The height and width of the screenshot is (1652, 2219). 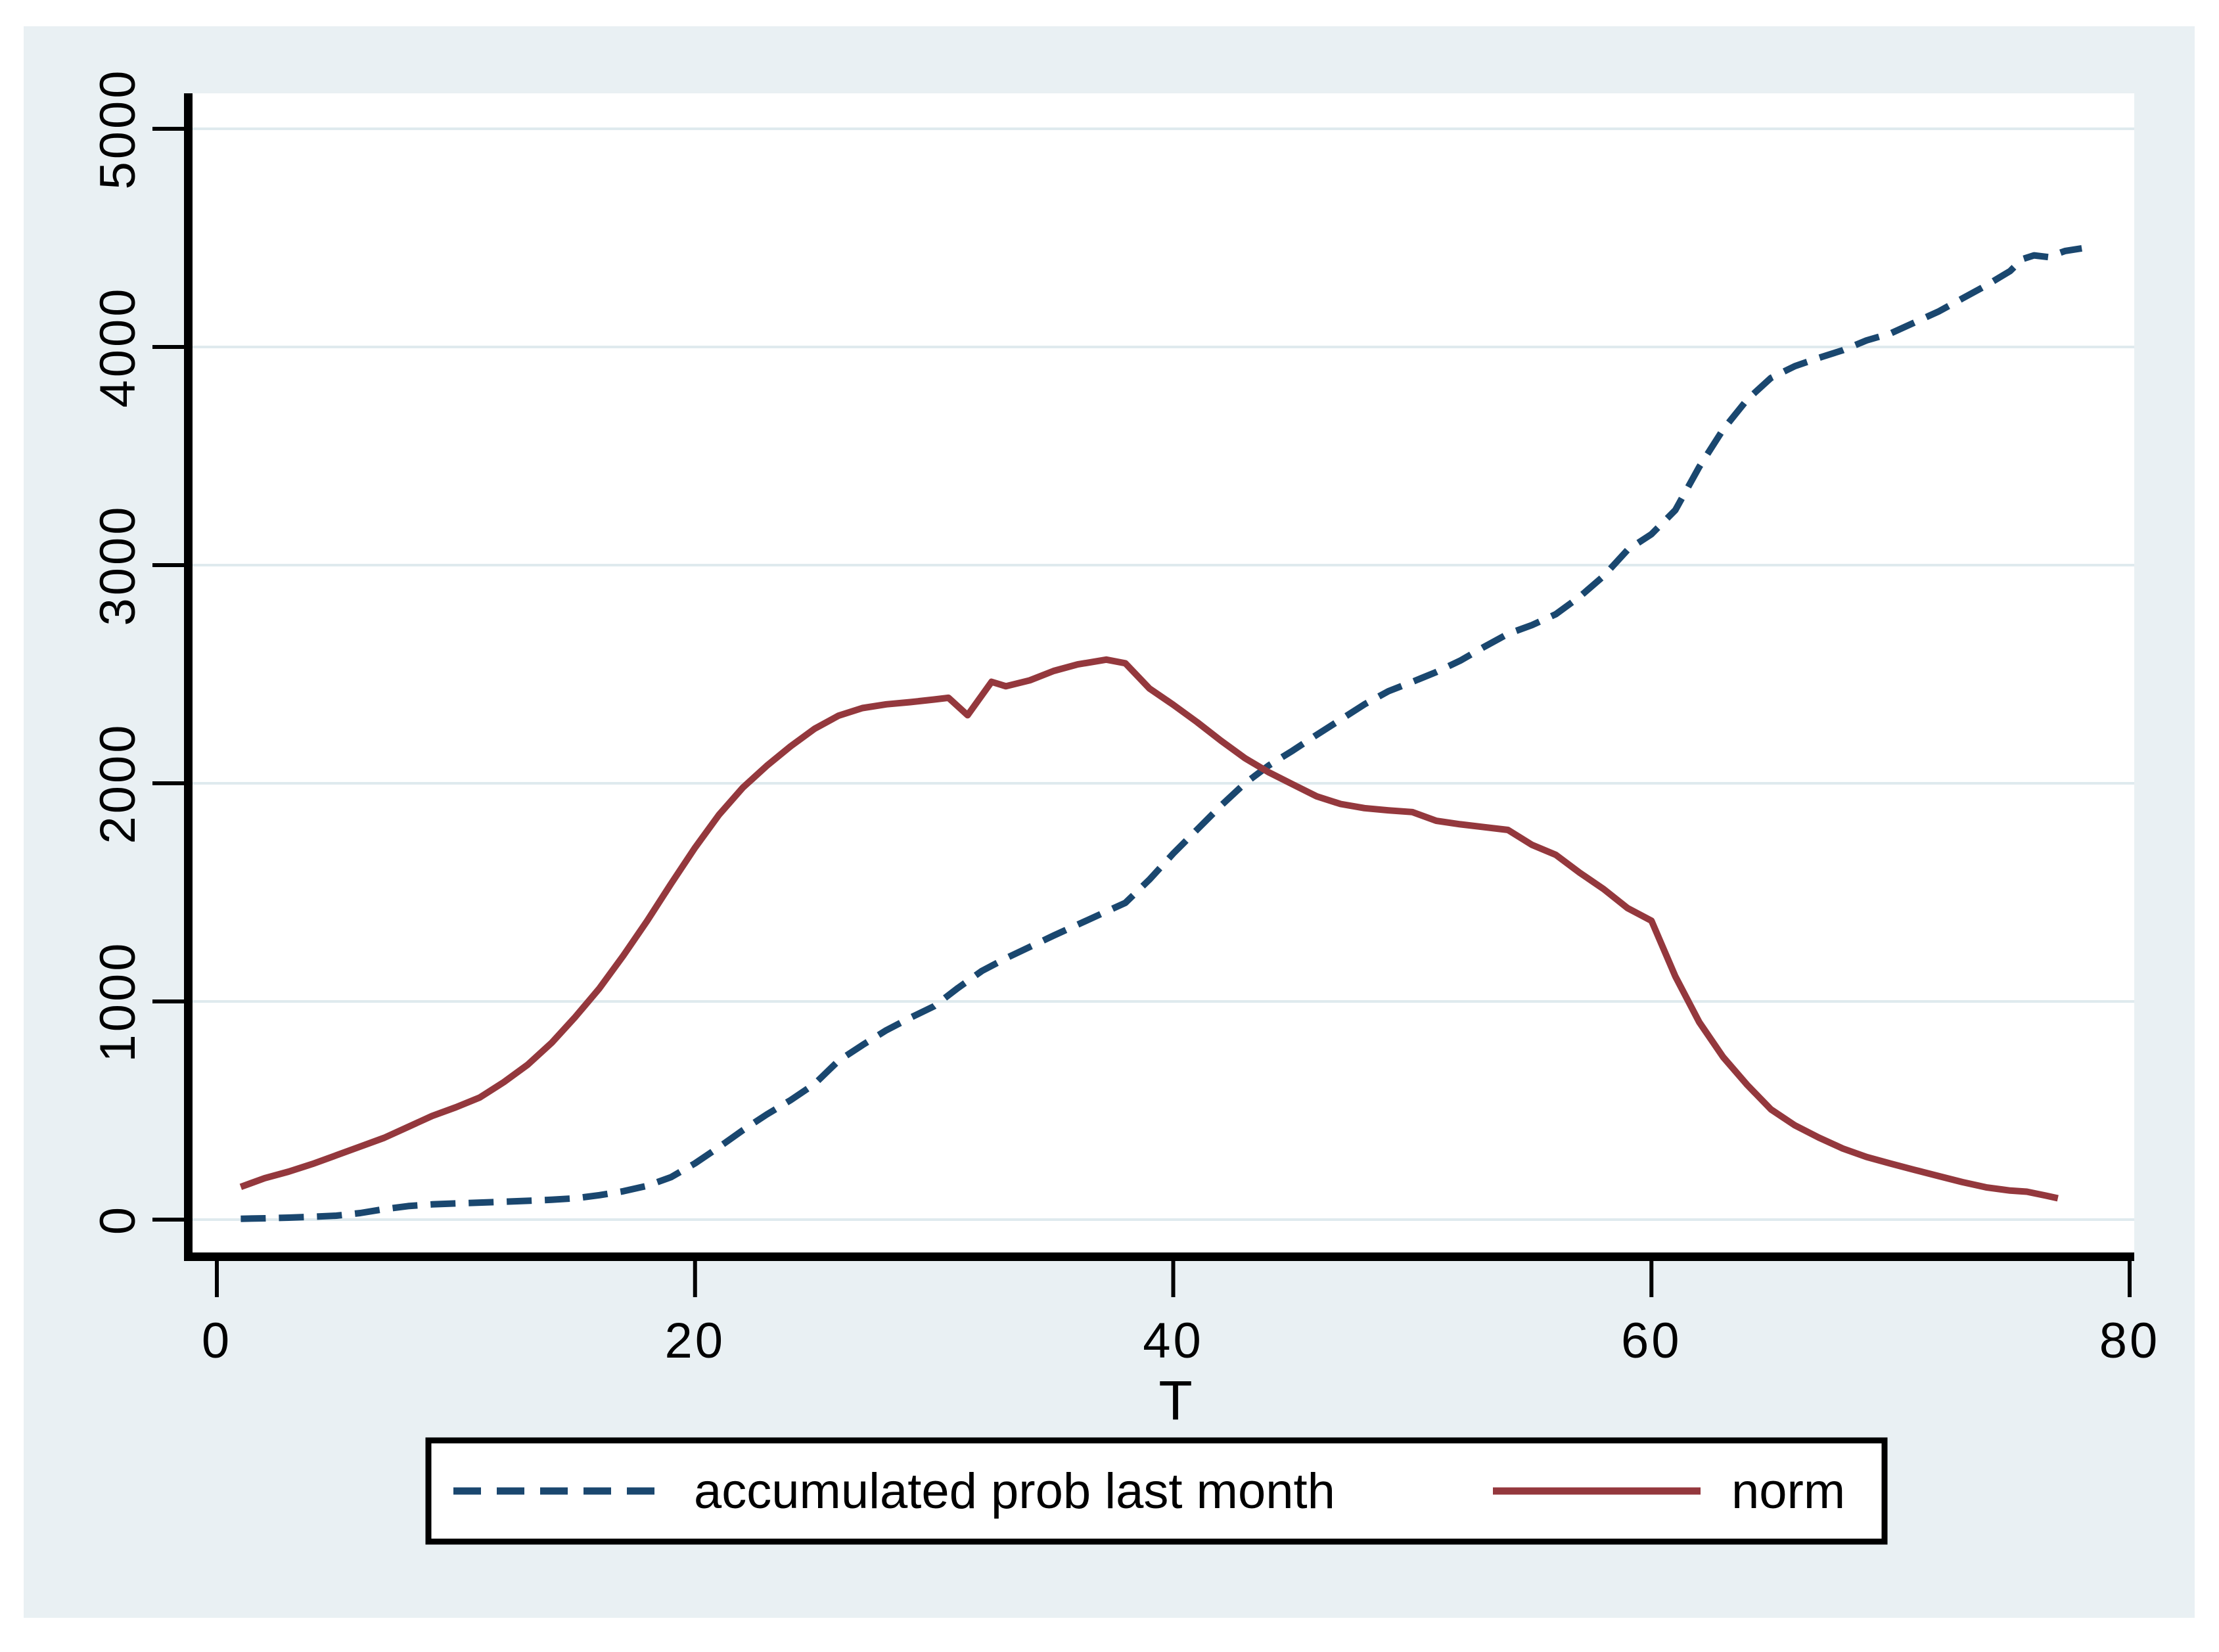 I want to click on x-axis-ticks, so click(x=1173, y=1279).